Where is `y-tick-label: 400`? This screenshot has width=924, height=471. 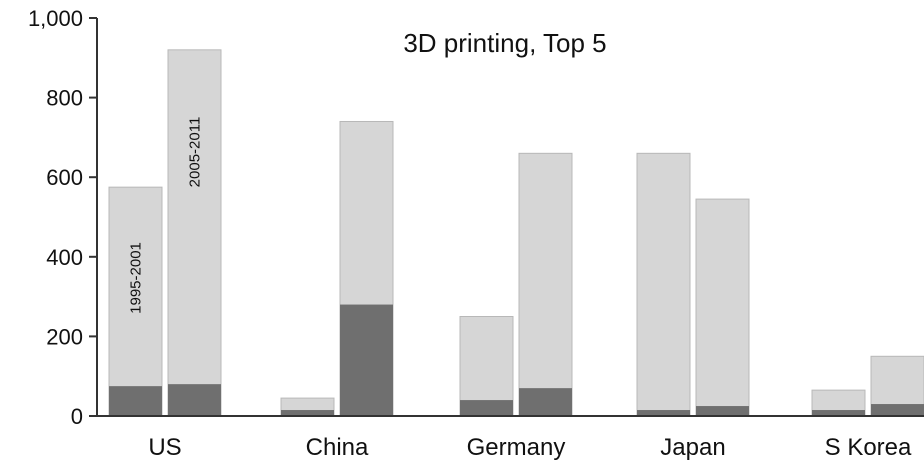
y-tick-label: 400 is located at coordinates (64, 257).